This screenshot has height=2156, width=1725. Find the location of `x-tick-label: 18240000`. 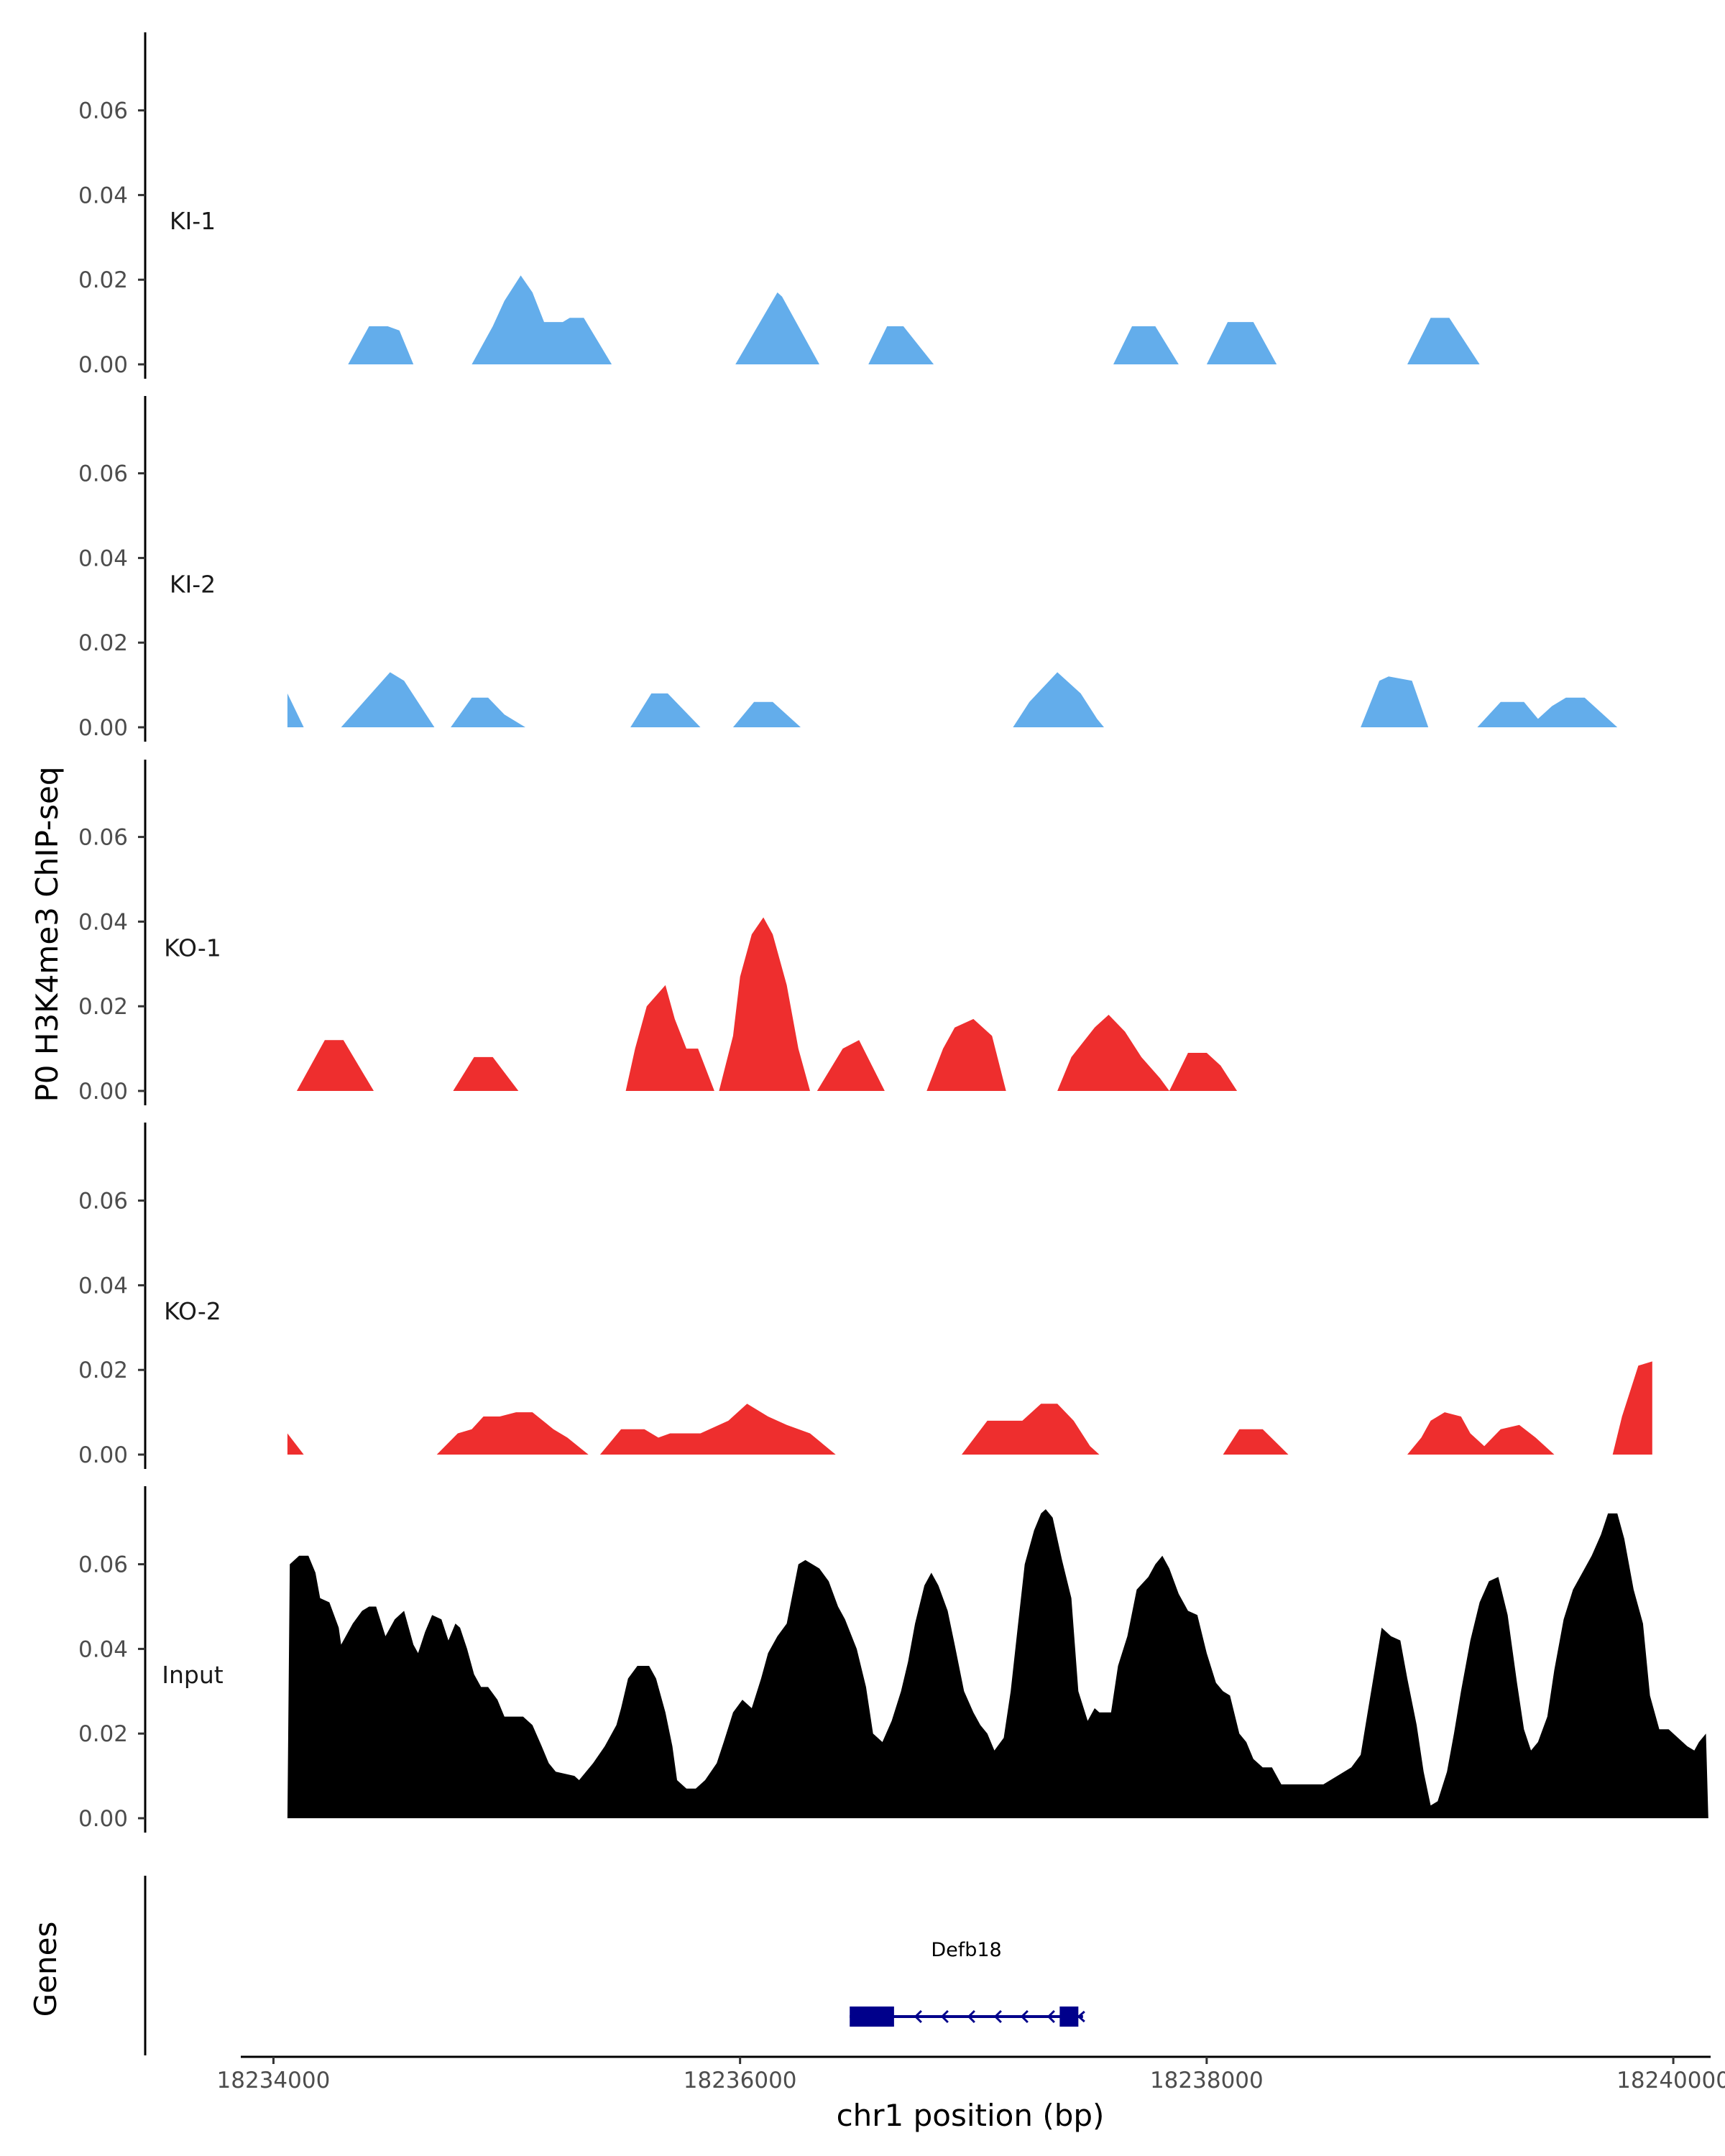

x-tick-label: 18240000 is located at coordinates (1670, 2080).